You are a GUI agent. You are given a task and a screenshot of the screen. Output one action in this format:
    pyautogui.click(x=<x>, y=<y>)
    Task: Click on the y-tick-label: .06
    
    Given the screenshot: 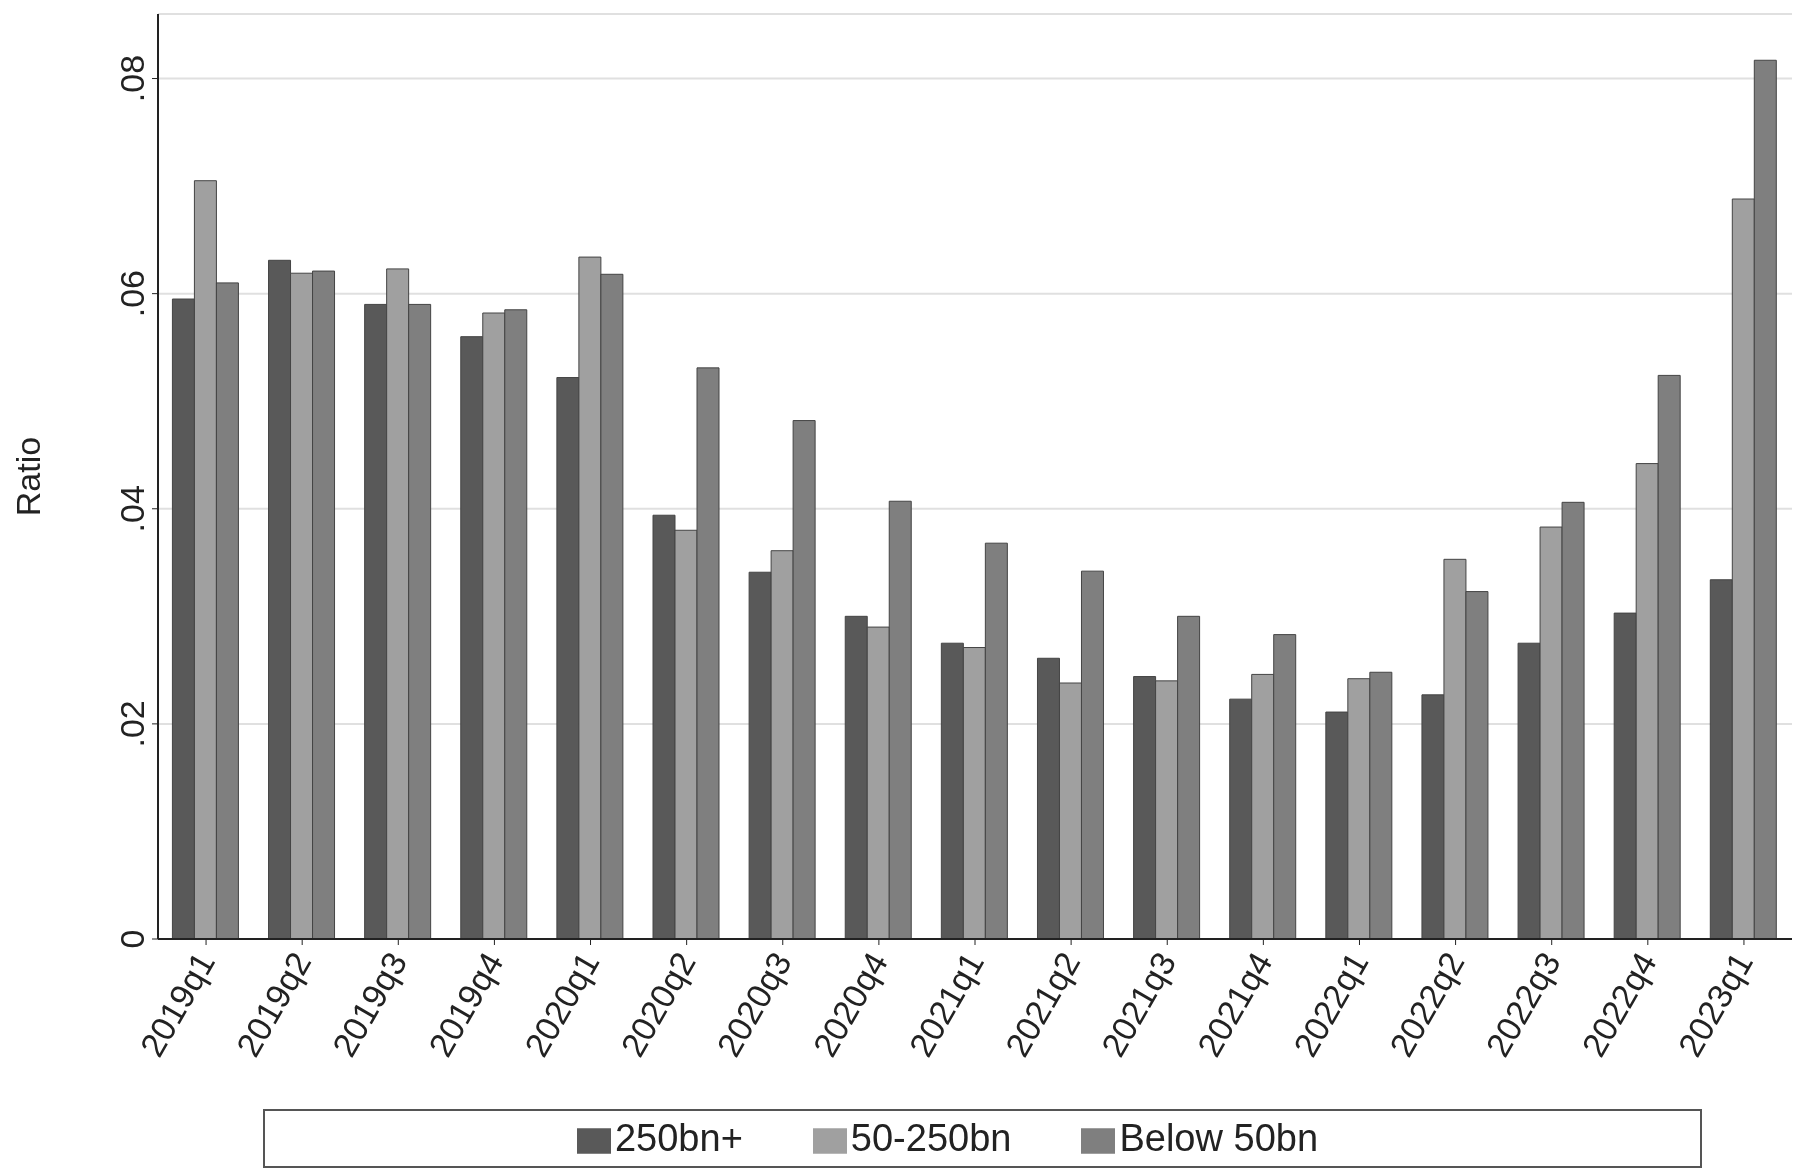 What is the action you would take?
    pyautogui.click(x=132, y=294)
    